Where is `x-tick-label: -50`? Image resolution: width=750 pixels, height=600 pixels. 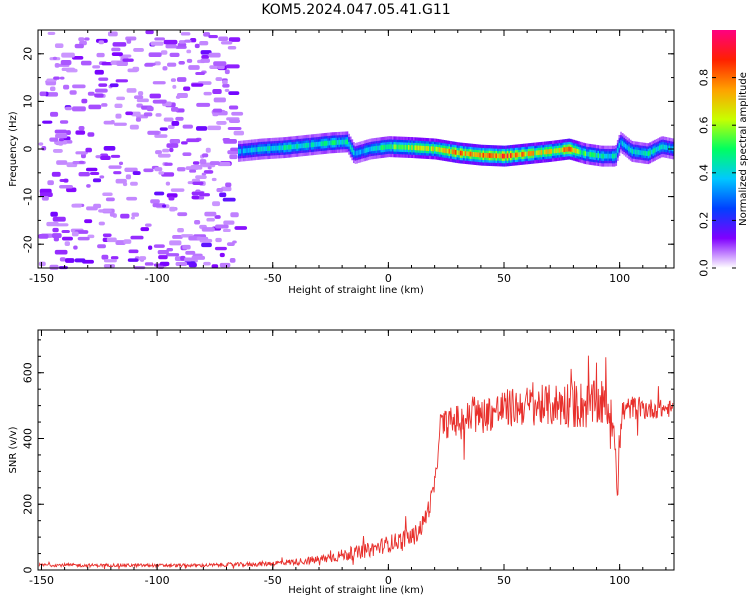
x-tick-label: -50 is located at coordinates (273, 278).